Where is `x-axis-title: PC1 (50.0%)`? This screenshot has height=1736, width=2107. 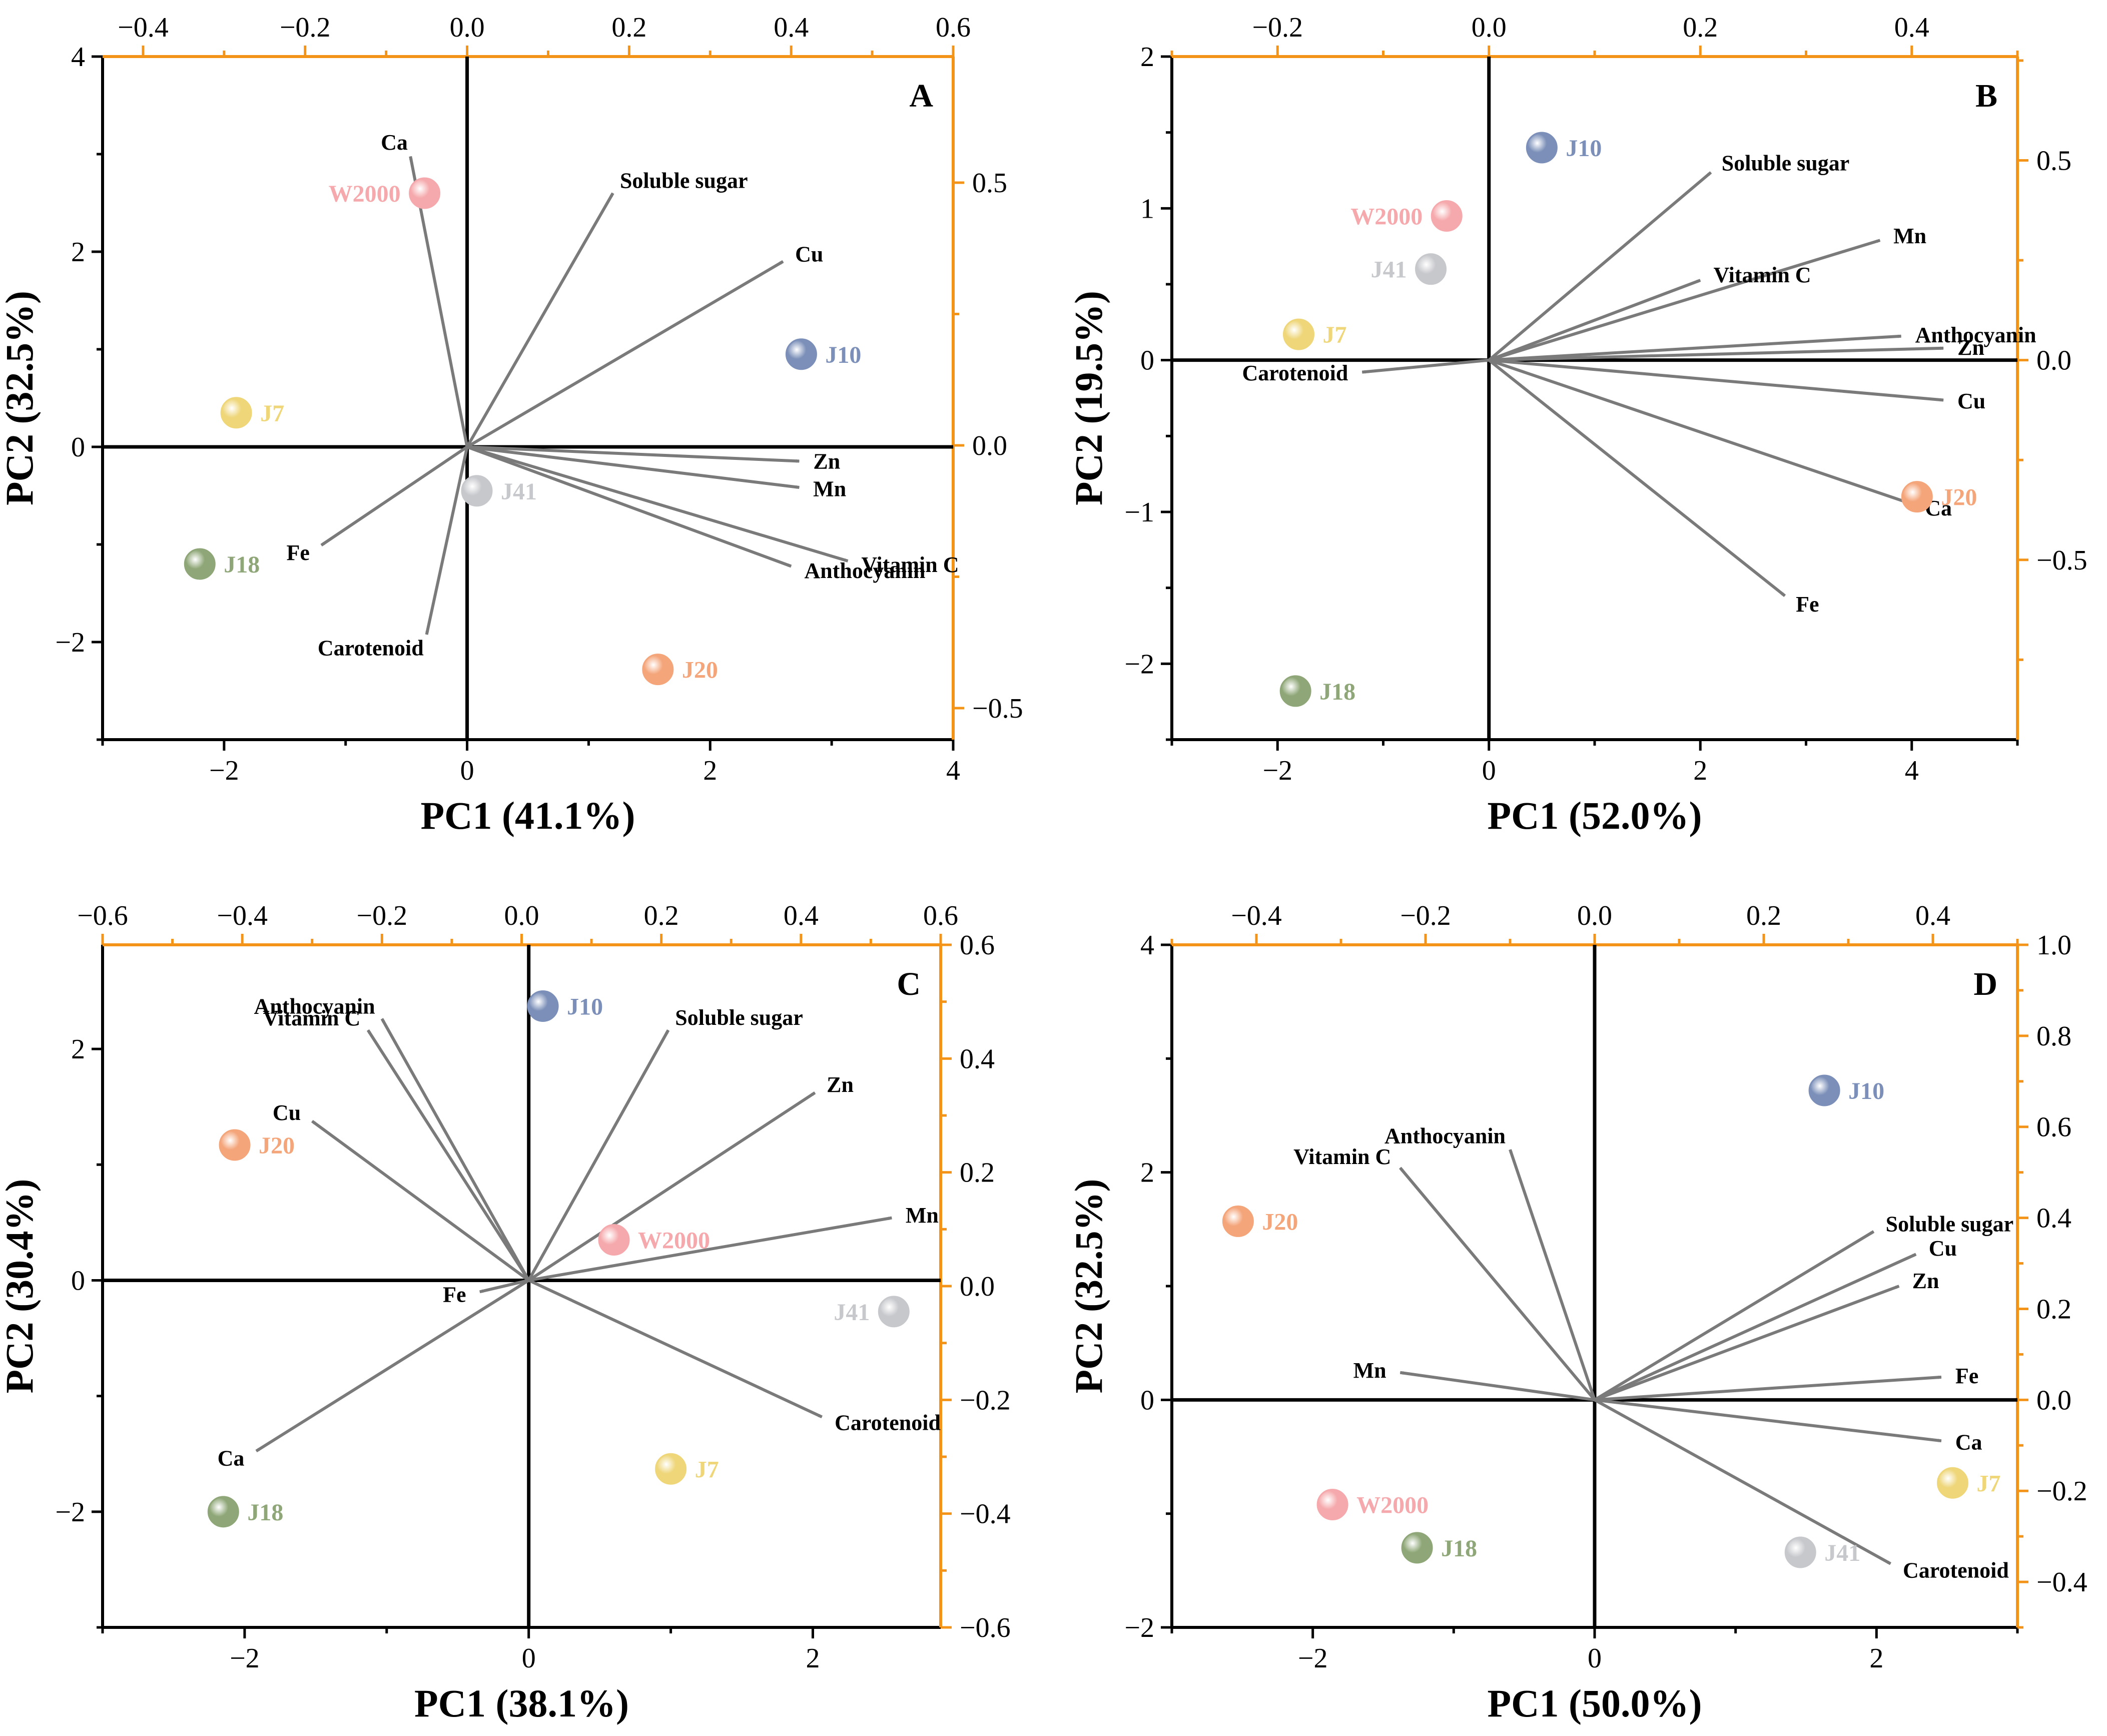 x-axis-title: PC1 (50.0%) is located at coordinates (1595, 1703).